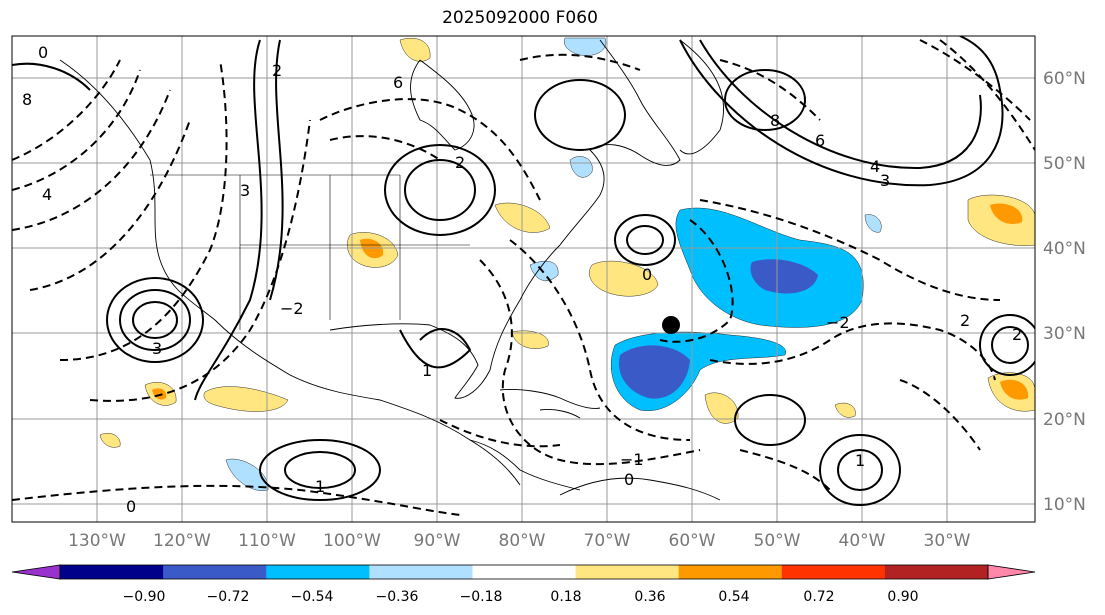 The height and width of the screenshot is (615, 1105). I want to click on colorbar-tick: 0.18, so click(565, 597).